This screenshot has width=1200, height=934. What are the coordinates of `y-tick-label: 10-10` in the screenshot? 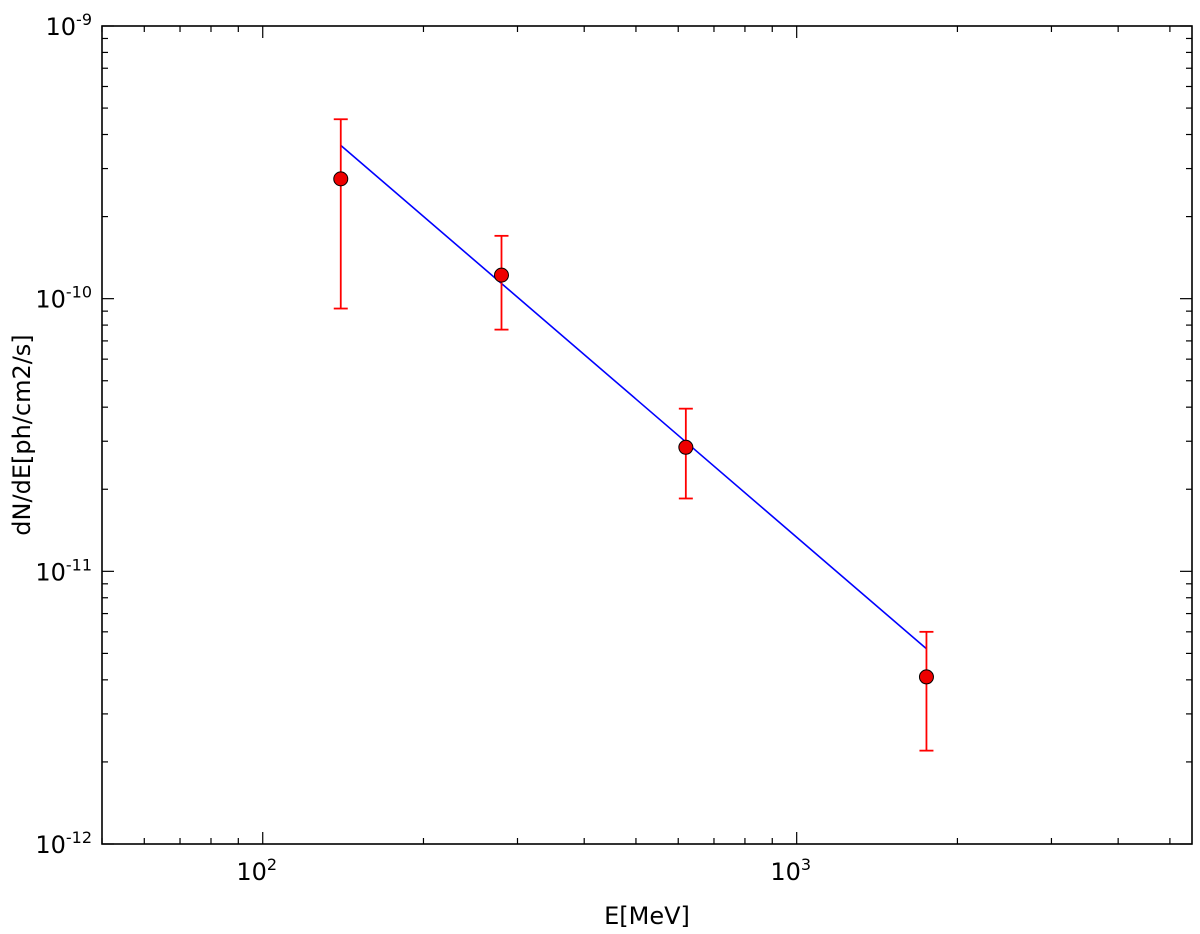 It's located at (63, 298).